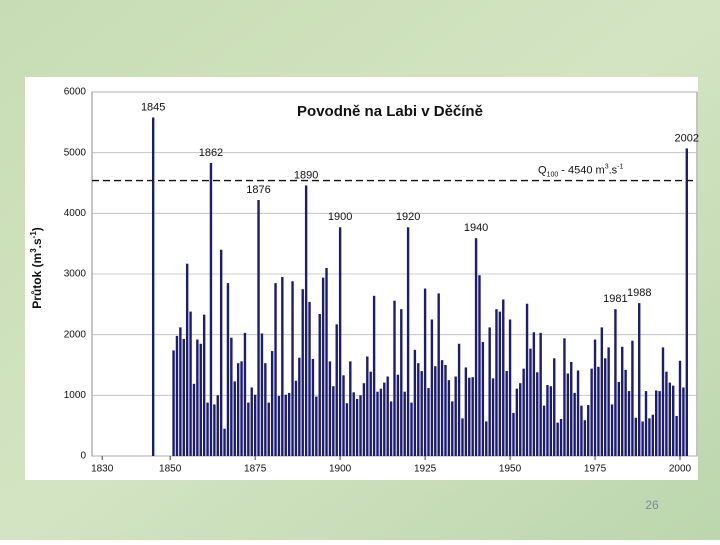  What do you see at coordinates (153, 107) in the screenshot?
I see `annotation: 1845` at bounding box center [153, 107].